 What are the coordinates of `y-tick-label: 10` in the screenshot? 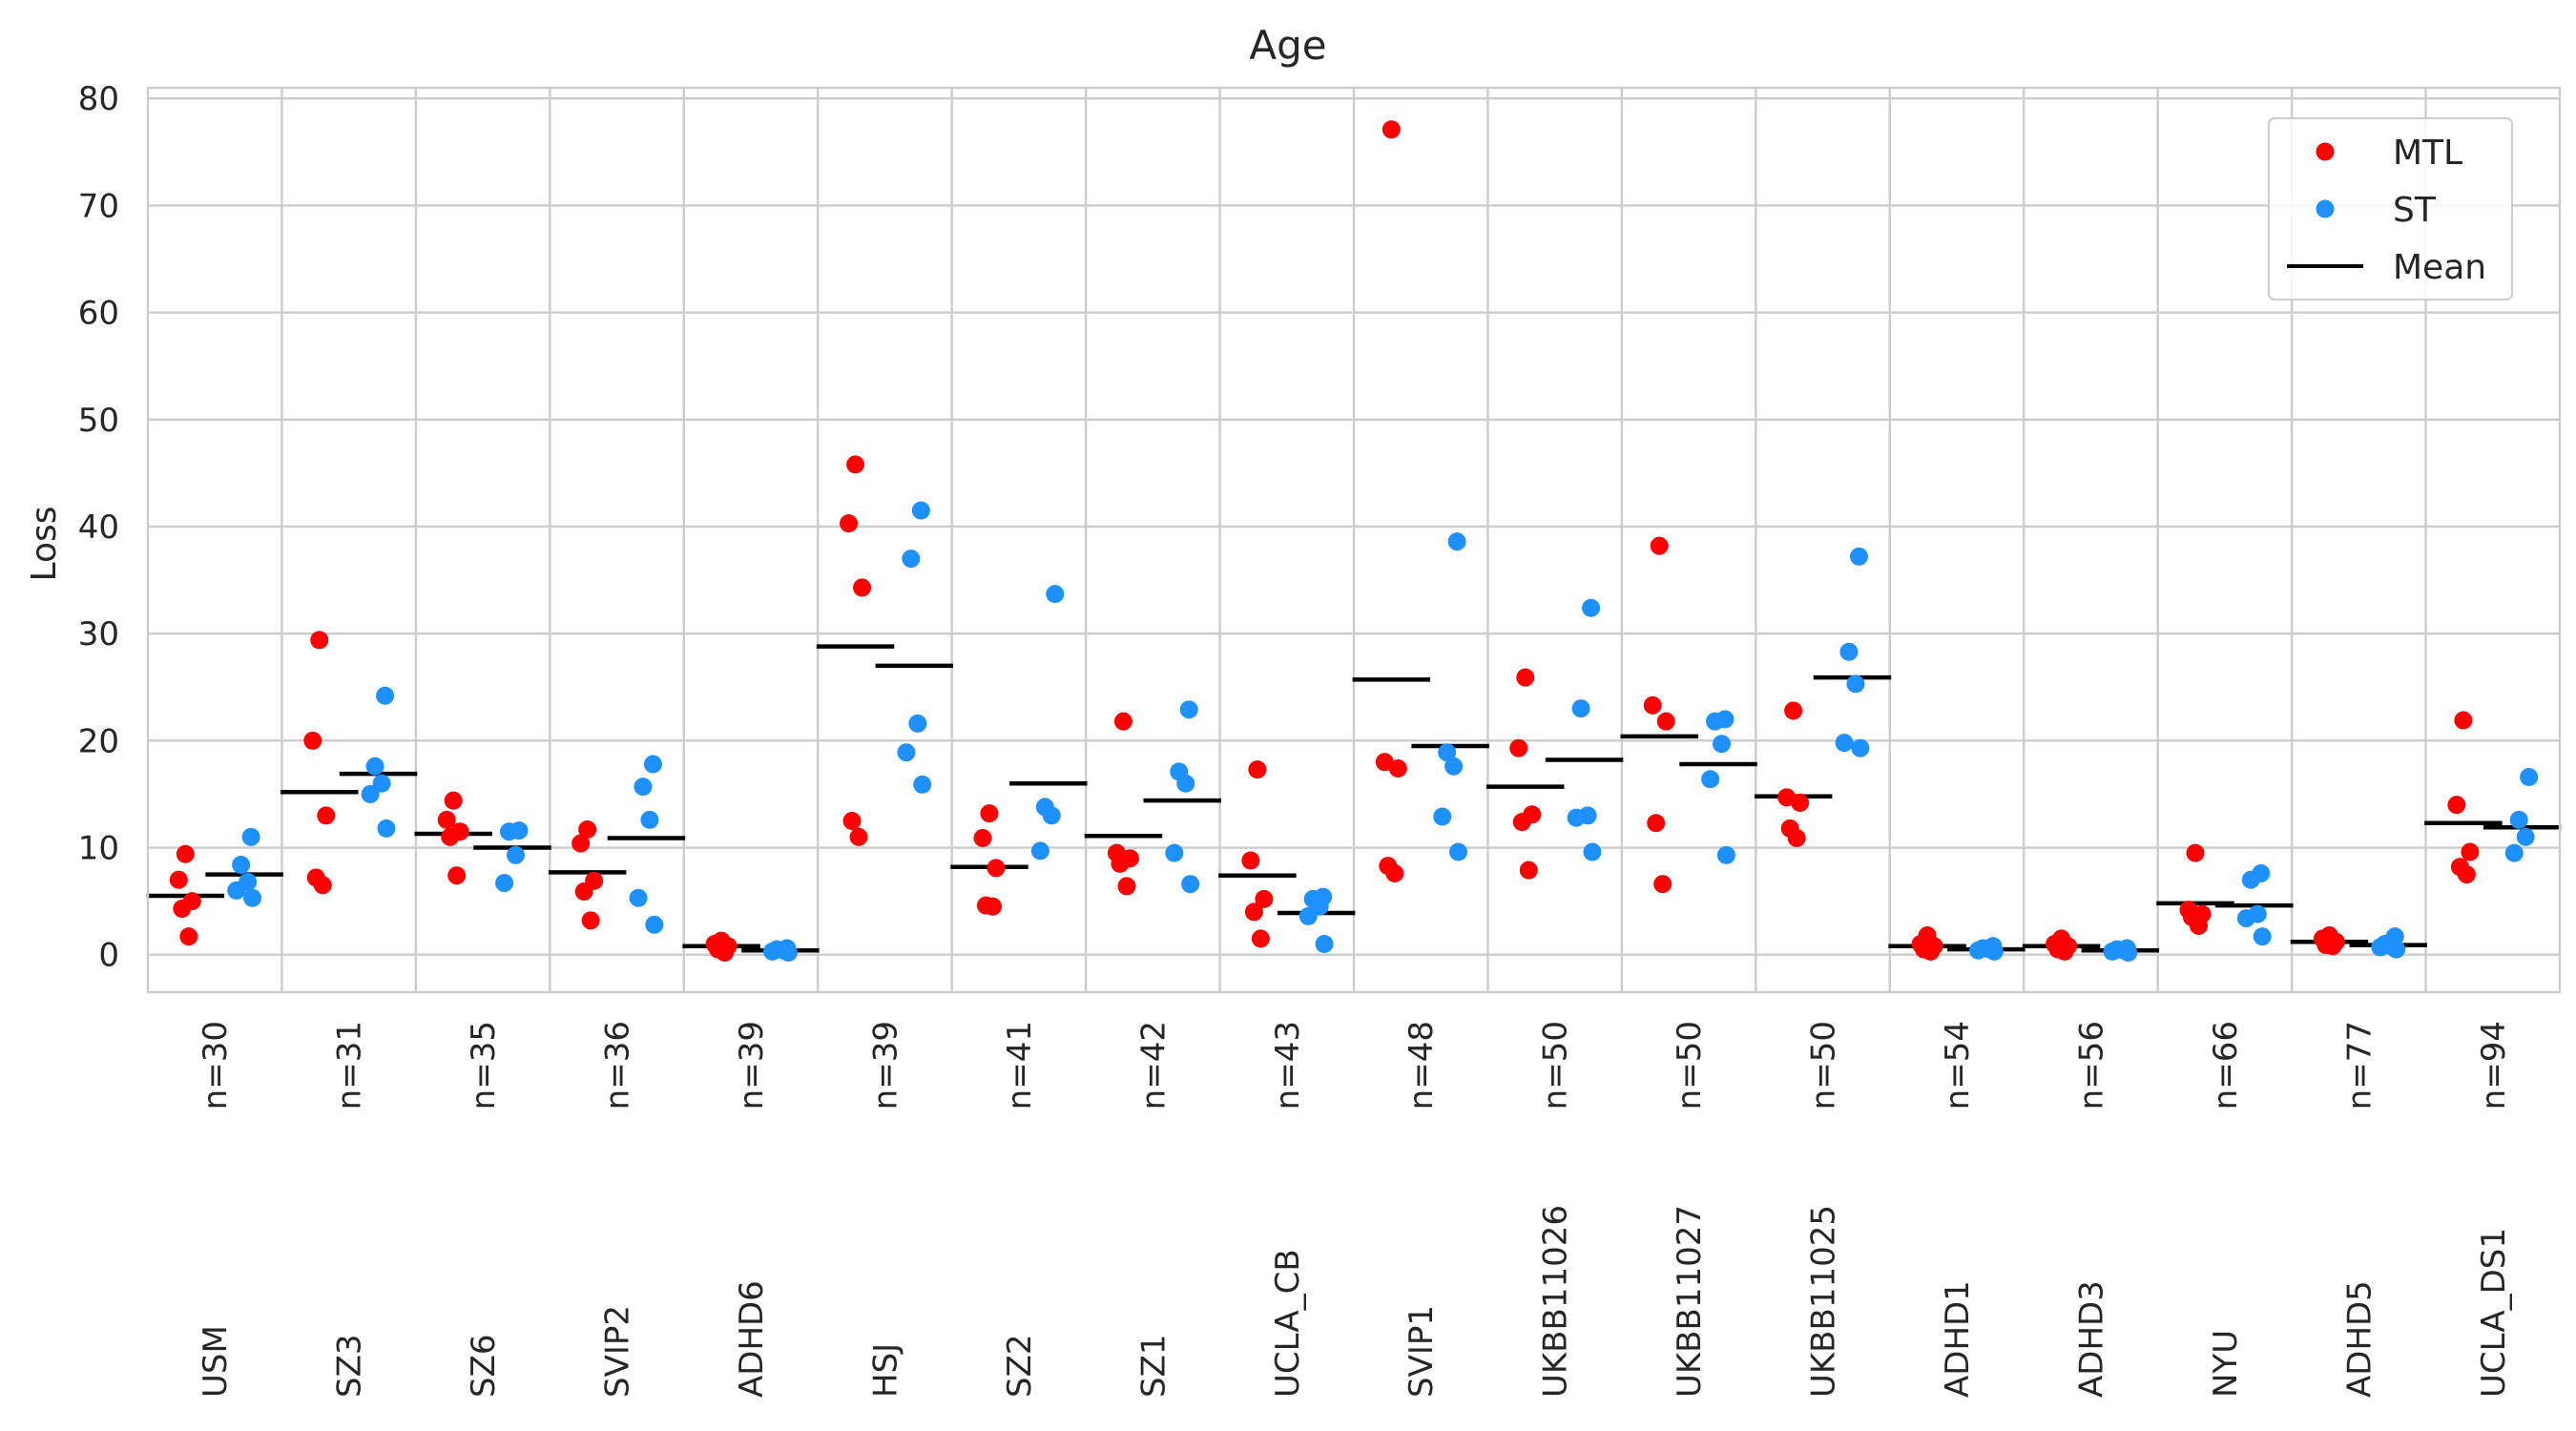 It's located at (98, 849).